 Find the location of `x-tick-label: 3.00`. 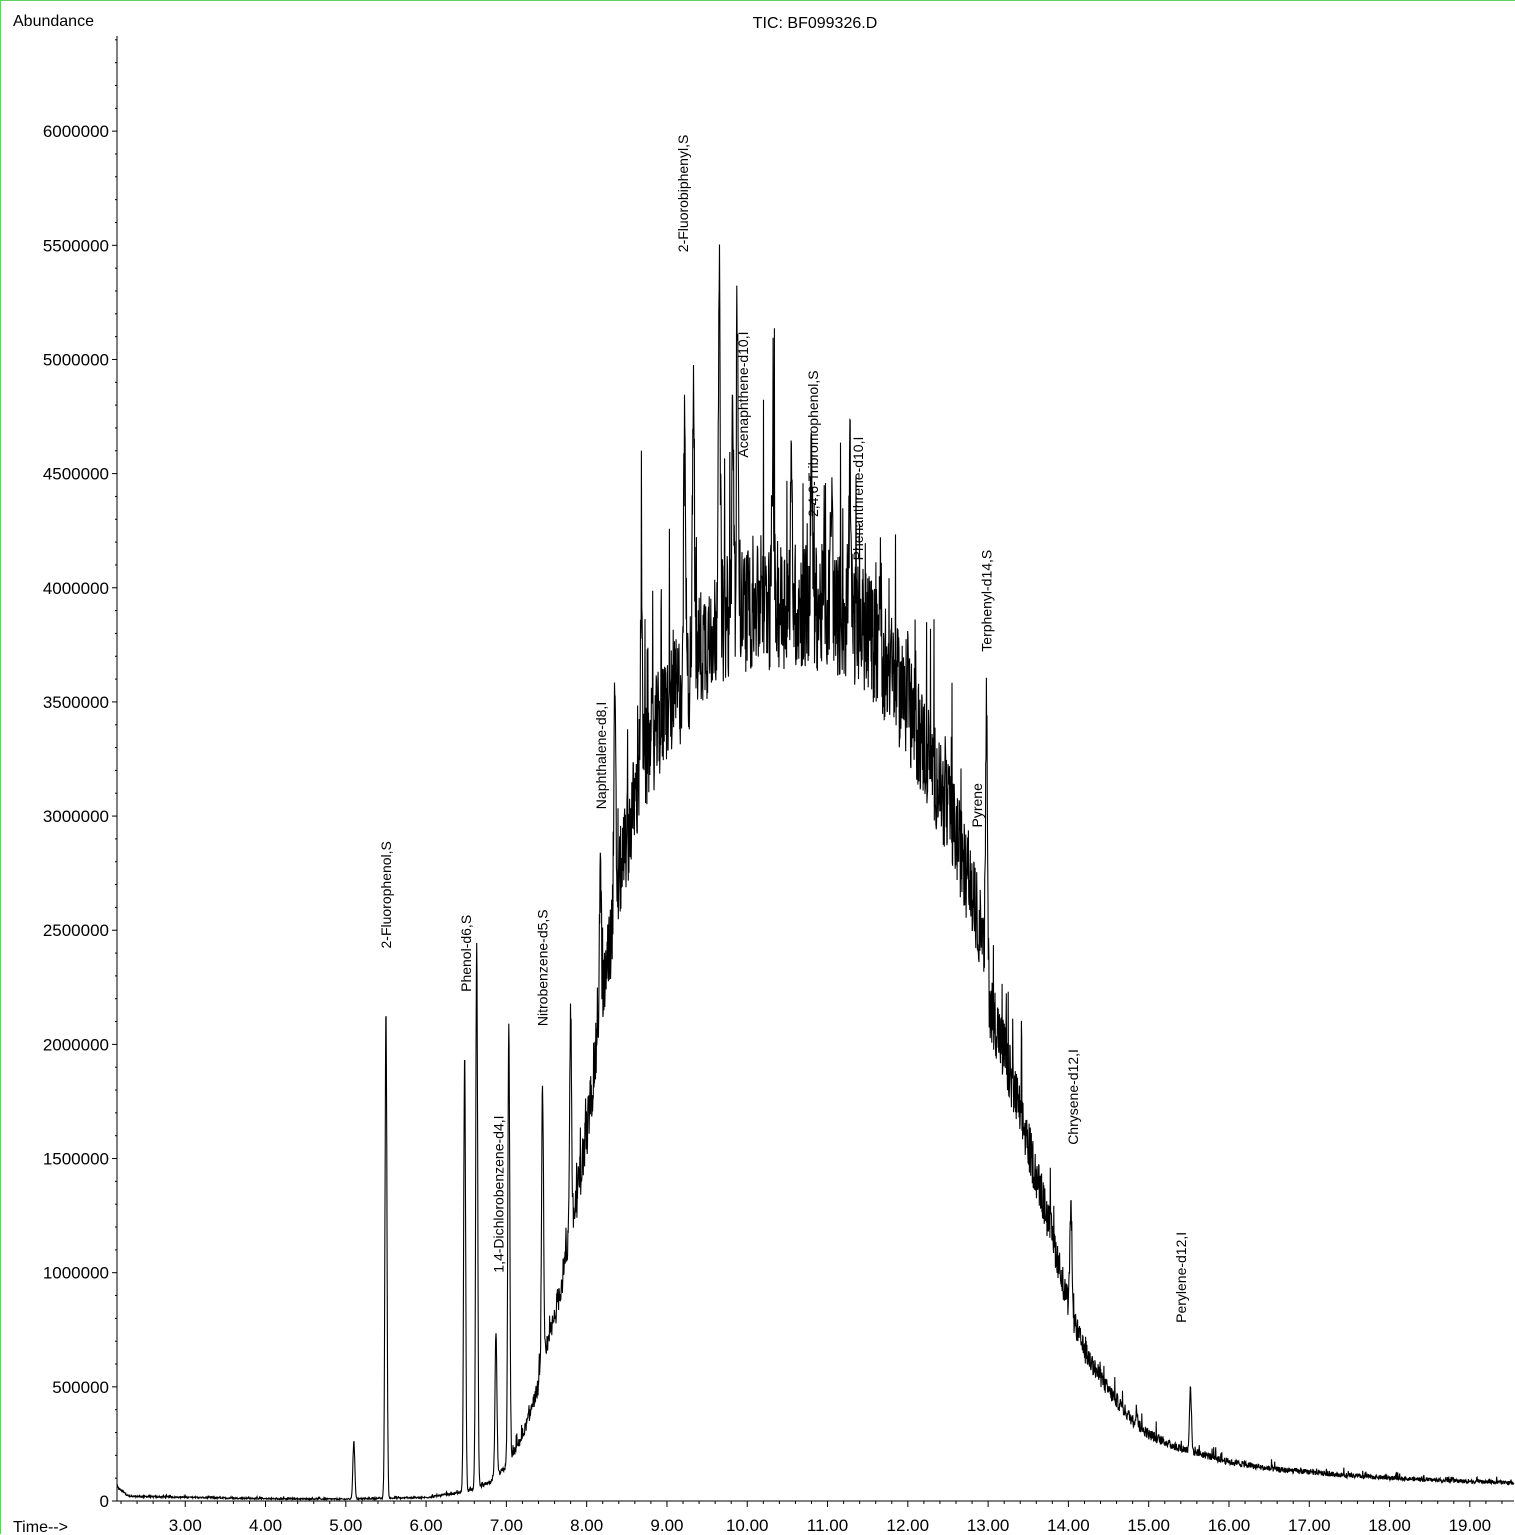

x-tick-label: 3.00 is located at coordinates (185, 1525).